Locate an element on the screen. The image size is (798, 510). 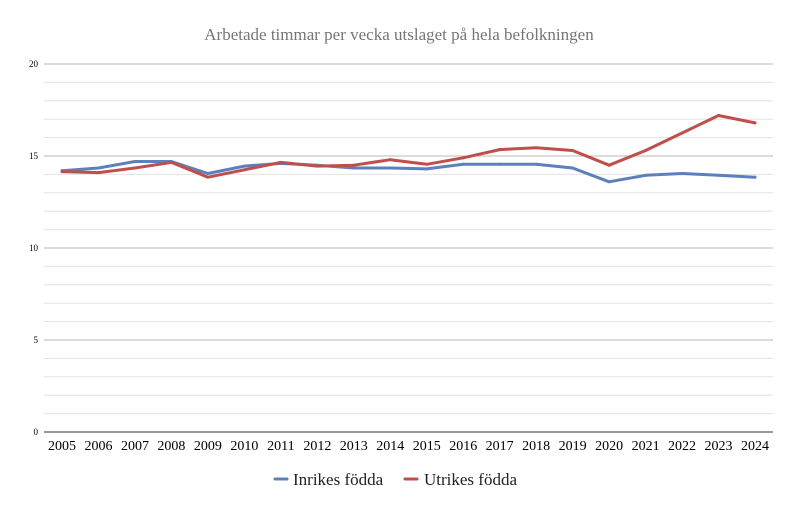
x-tick-label: 2022 is located at coordinates (682, 446).